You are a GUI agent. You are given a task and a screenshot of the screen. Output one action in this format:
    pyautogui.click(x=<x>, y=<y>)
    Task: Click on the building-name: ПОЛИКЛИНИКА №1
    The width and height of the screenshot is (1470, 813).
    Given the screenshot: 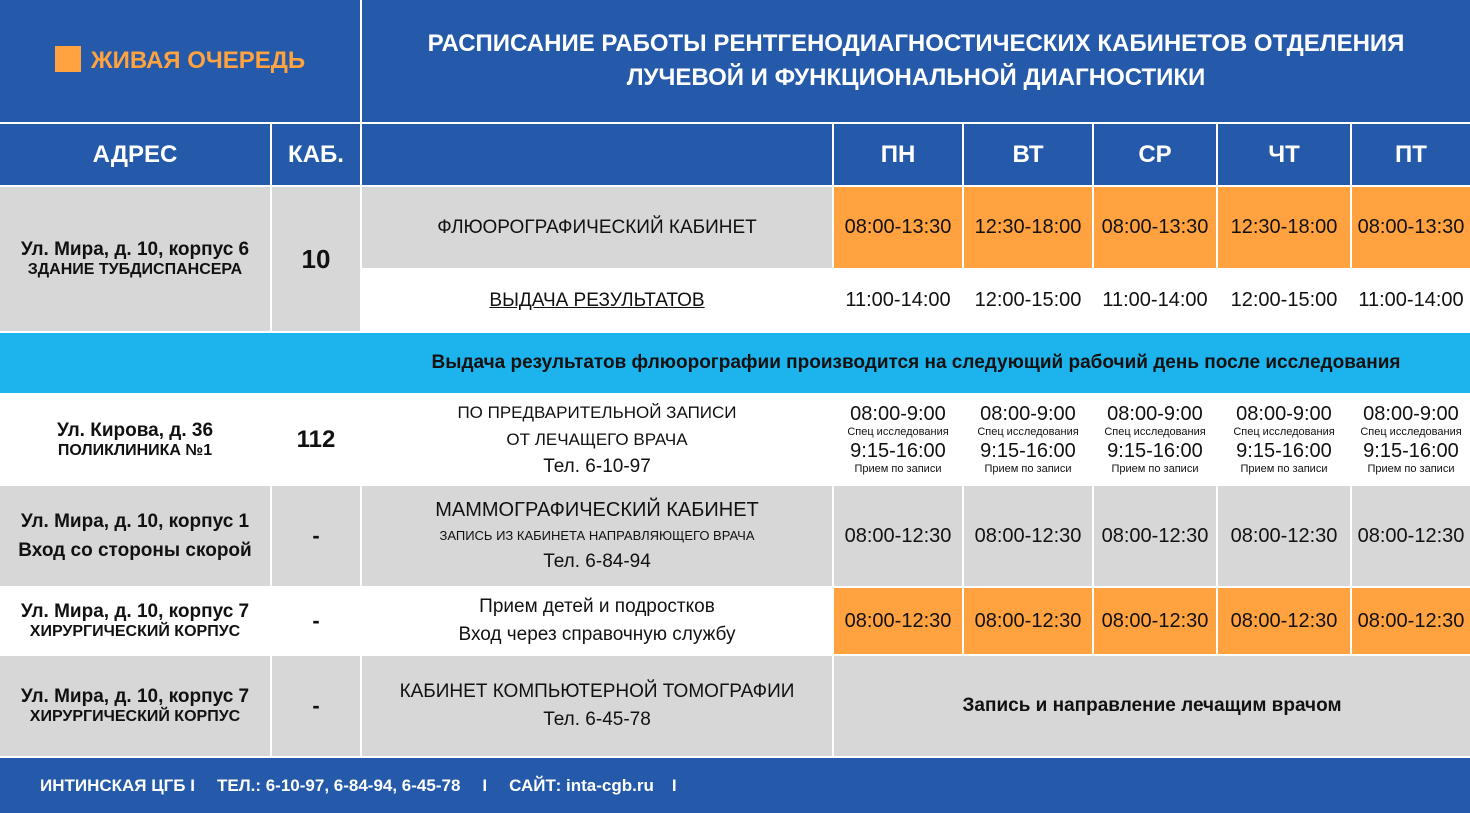 What is the action you would take?
    pyautogui.click(x=135, y=450)
    